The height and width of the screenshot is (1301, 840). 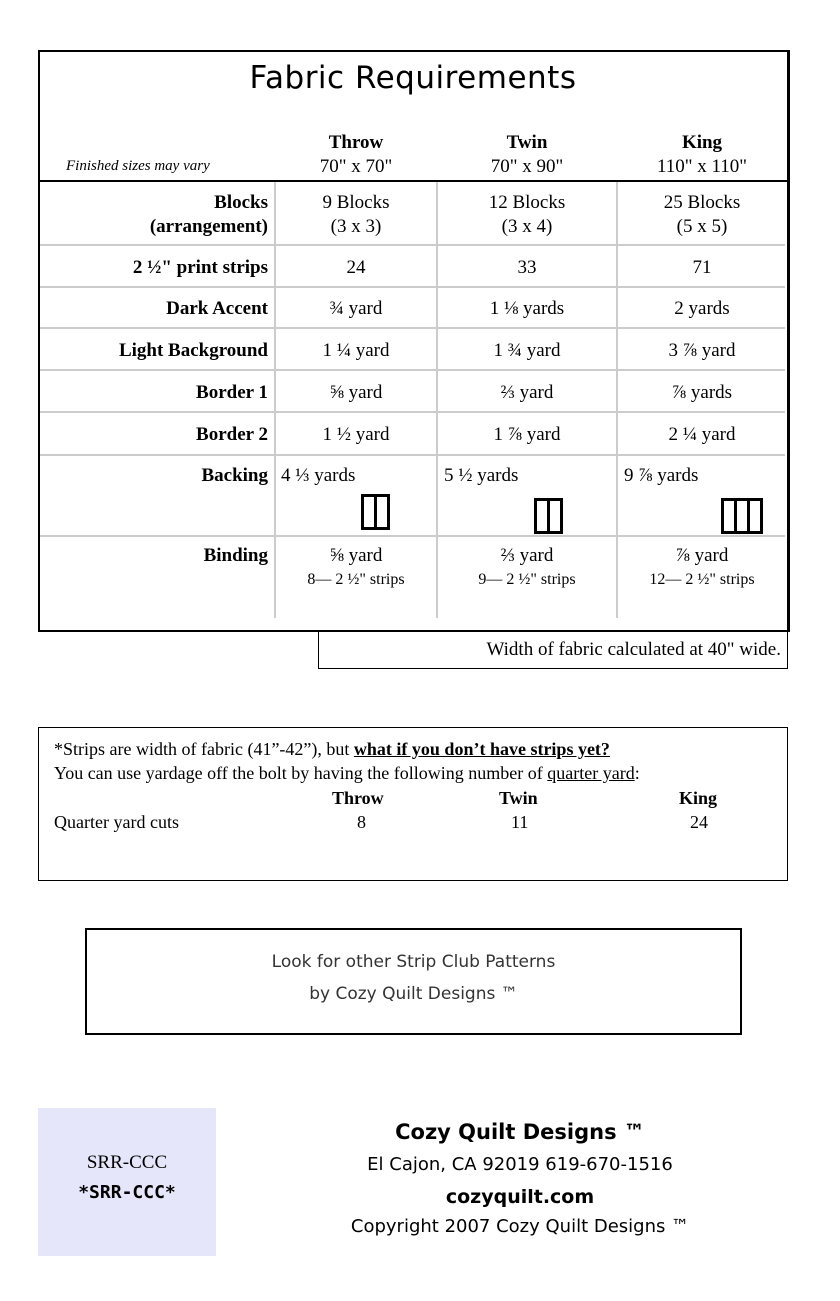 I want to click on cell: ⅝ yard 8— 2 ½" strips, so click(x=356, y=566).